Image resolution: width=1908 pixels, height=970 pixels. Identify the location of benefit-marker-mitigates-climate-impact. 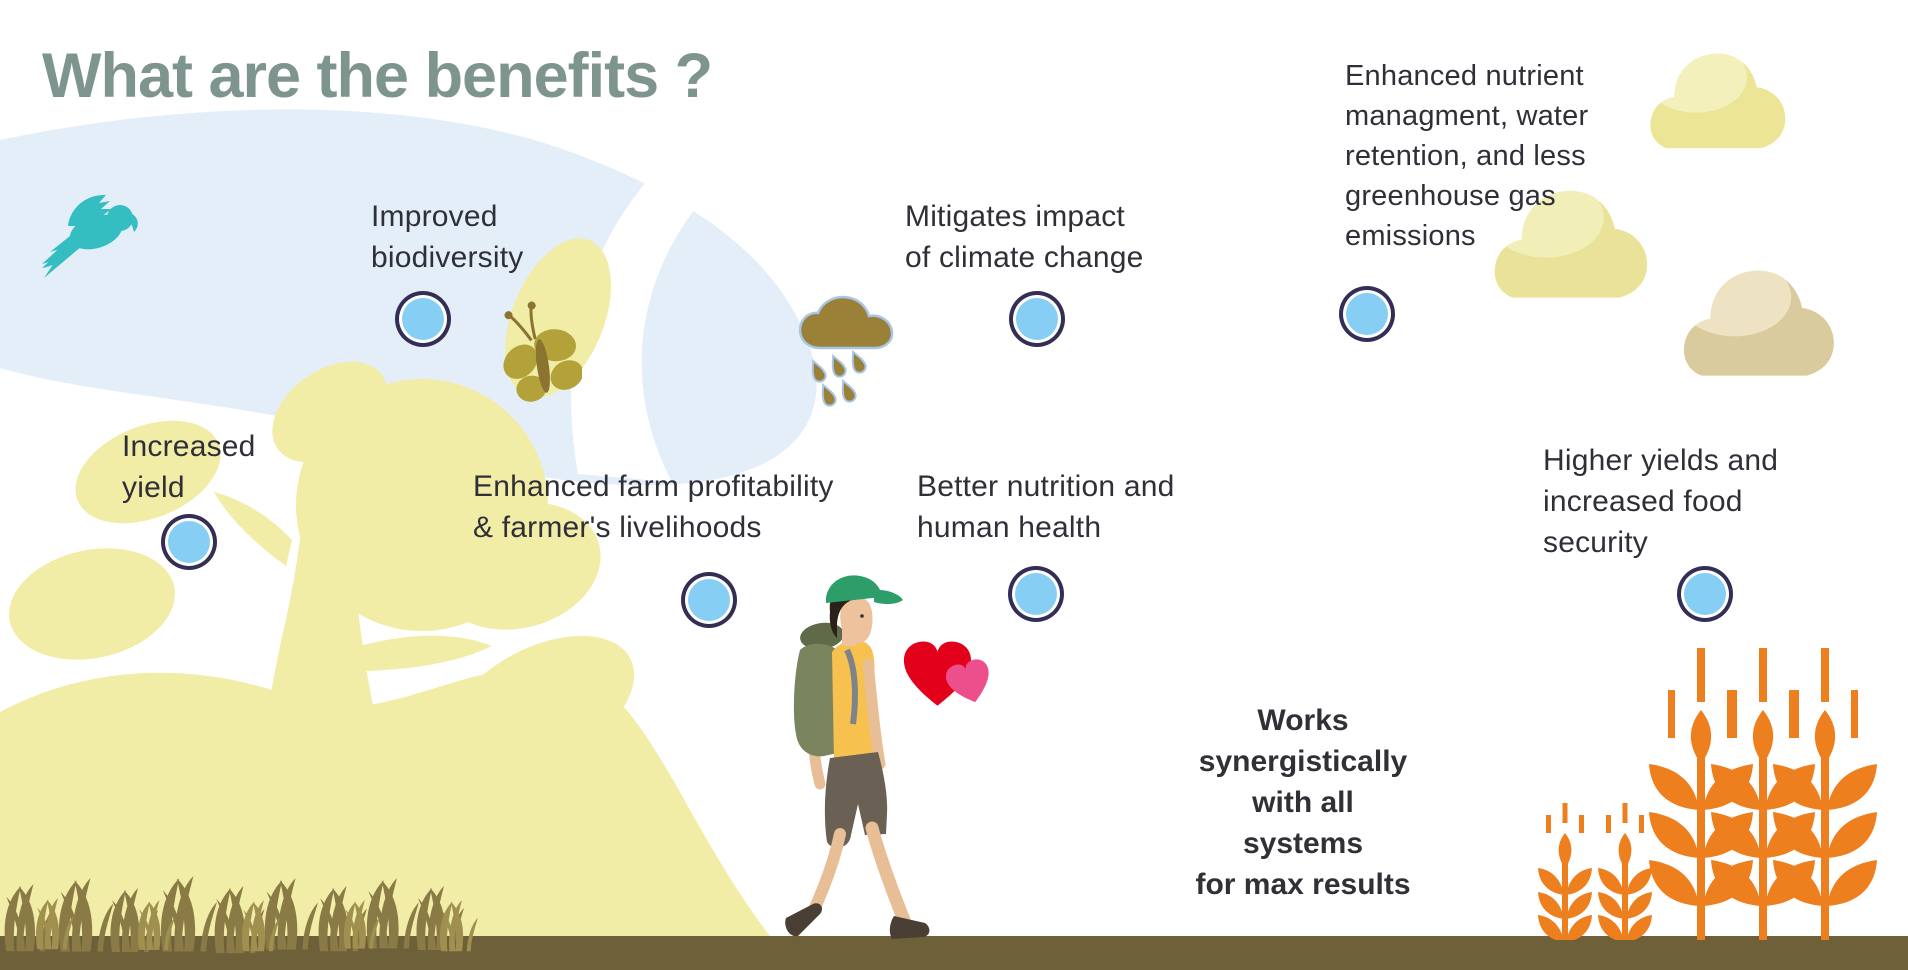
(1037, 319).